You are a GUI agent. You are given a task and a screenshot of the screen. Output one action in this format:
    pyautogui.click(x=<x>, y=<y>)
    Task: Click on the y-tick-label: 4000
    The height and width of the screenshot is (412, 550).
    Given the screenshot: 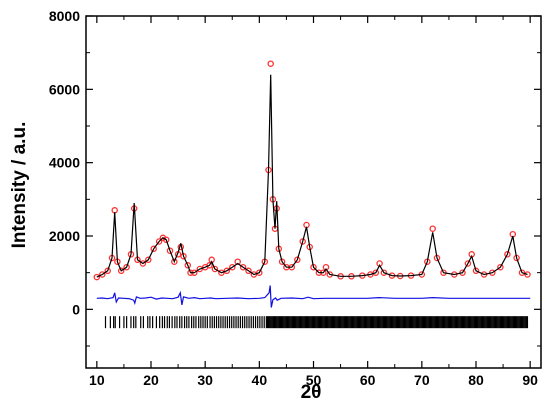 What is the action you would take?
    pyautogui.click(x=64, y=163)
    